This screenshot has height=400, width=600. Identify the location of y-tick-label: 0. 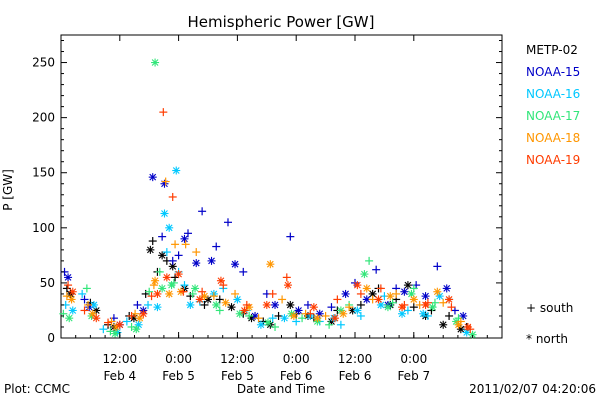
(51, 338).